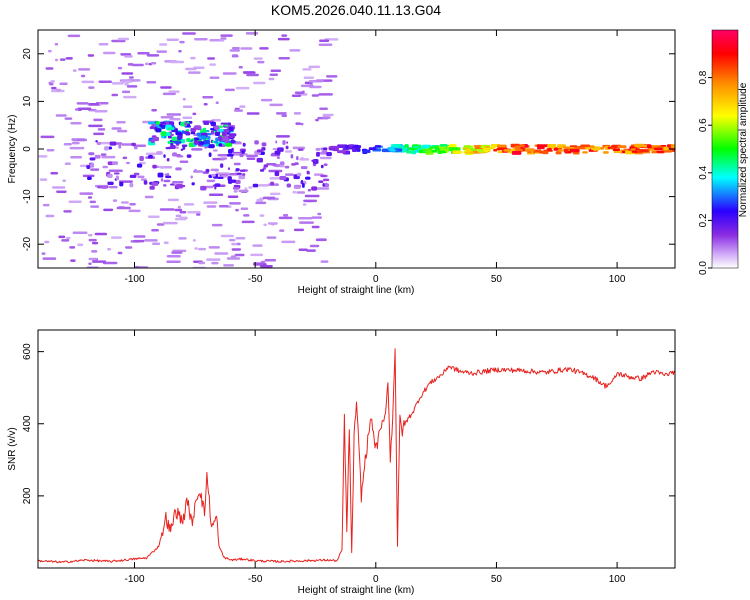 The height and width of the screenshot is (600, 750). I want to click on spectrogram-x-tick-label: 100, so click(617, 279).